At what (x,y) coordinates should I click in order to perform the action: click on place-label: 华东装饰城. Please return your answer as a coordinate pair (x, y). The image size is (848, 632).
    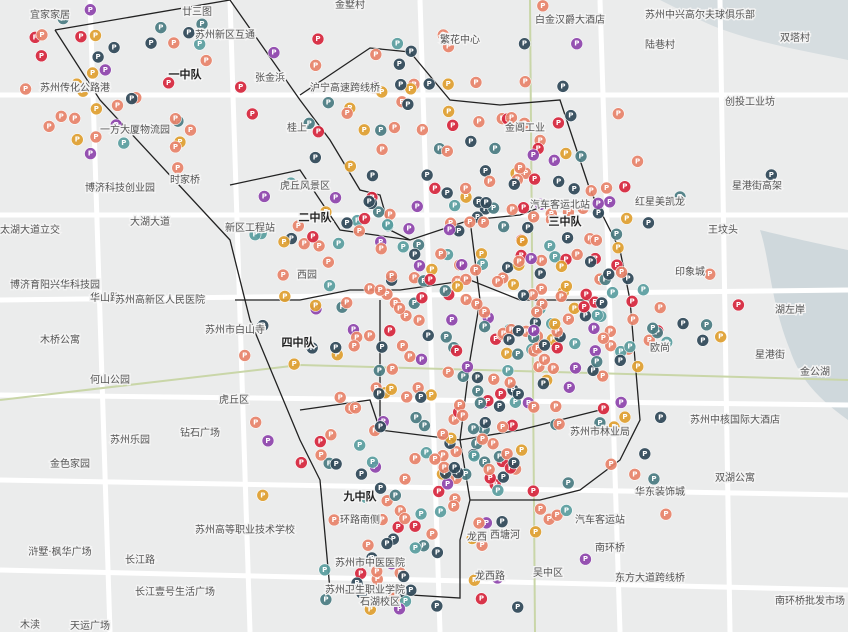
    Looking at the image, I should click on (660, 491).